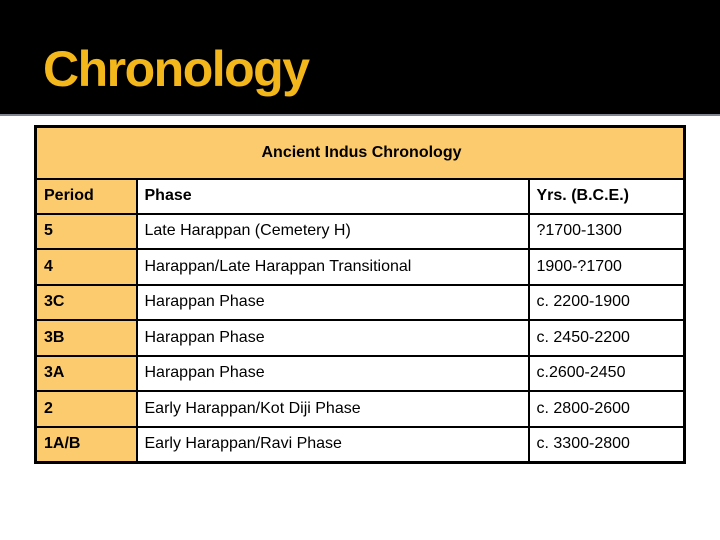  Describe the element at coordinates (606, 302) in the screenshot. I see `yrs-cell: c. 2200-1900` at that location.